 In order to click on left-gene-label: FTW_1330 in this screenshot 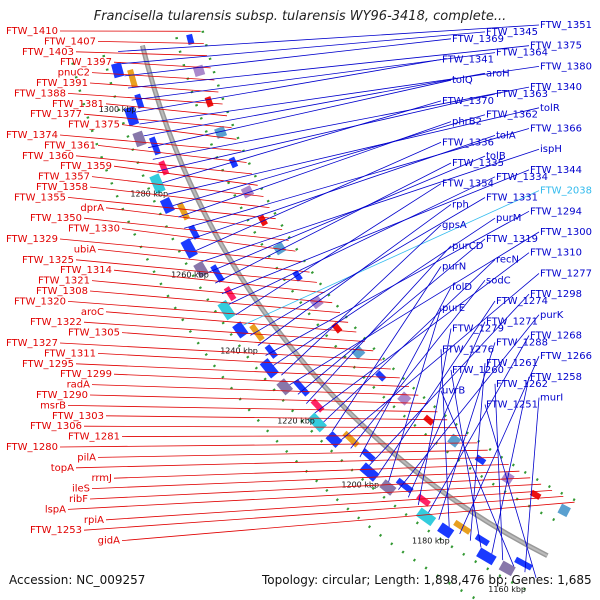, I will do `click(94, 229)`.